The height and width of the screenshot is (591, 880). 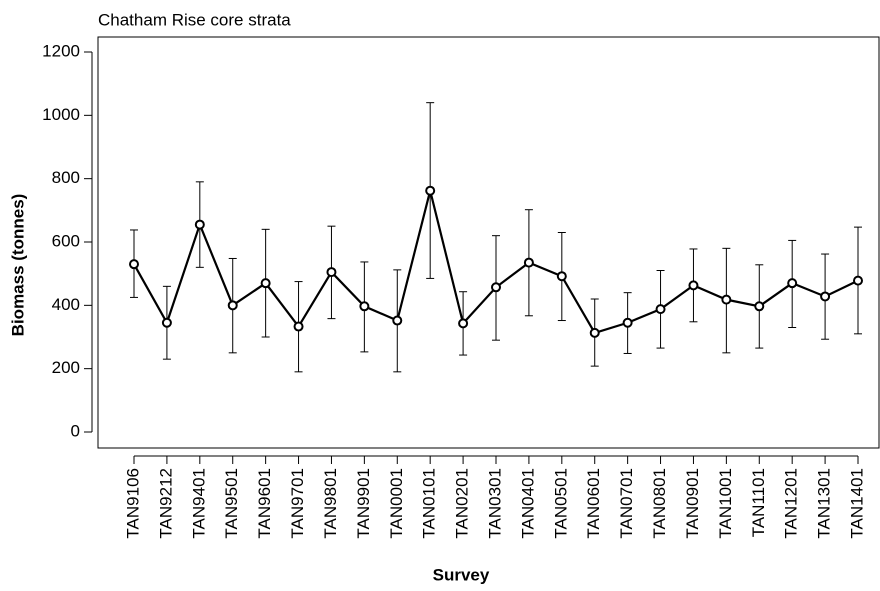 I want to click on y-tick-label: 1000, so click(x=61, y=114).